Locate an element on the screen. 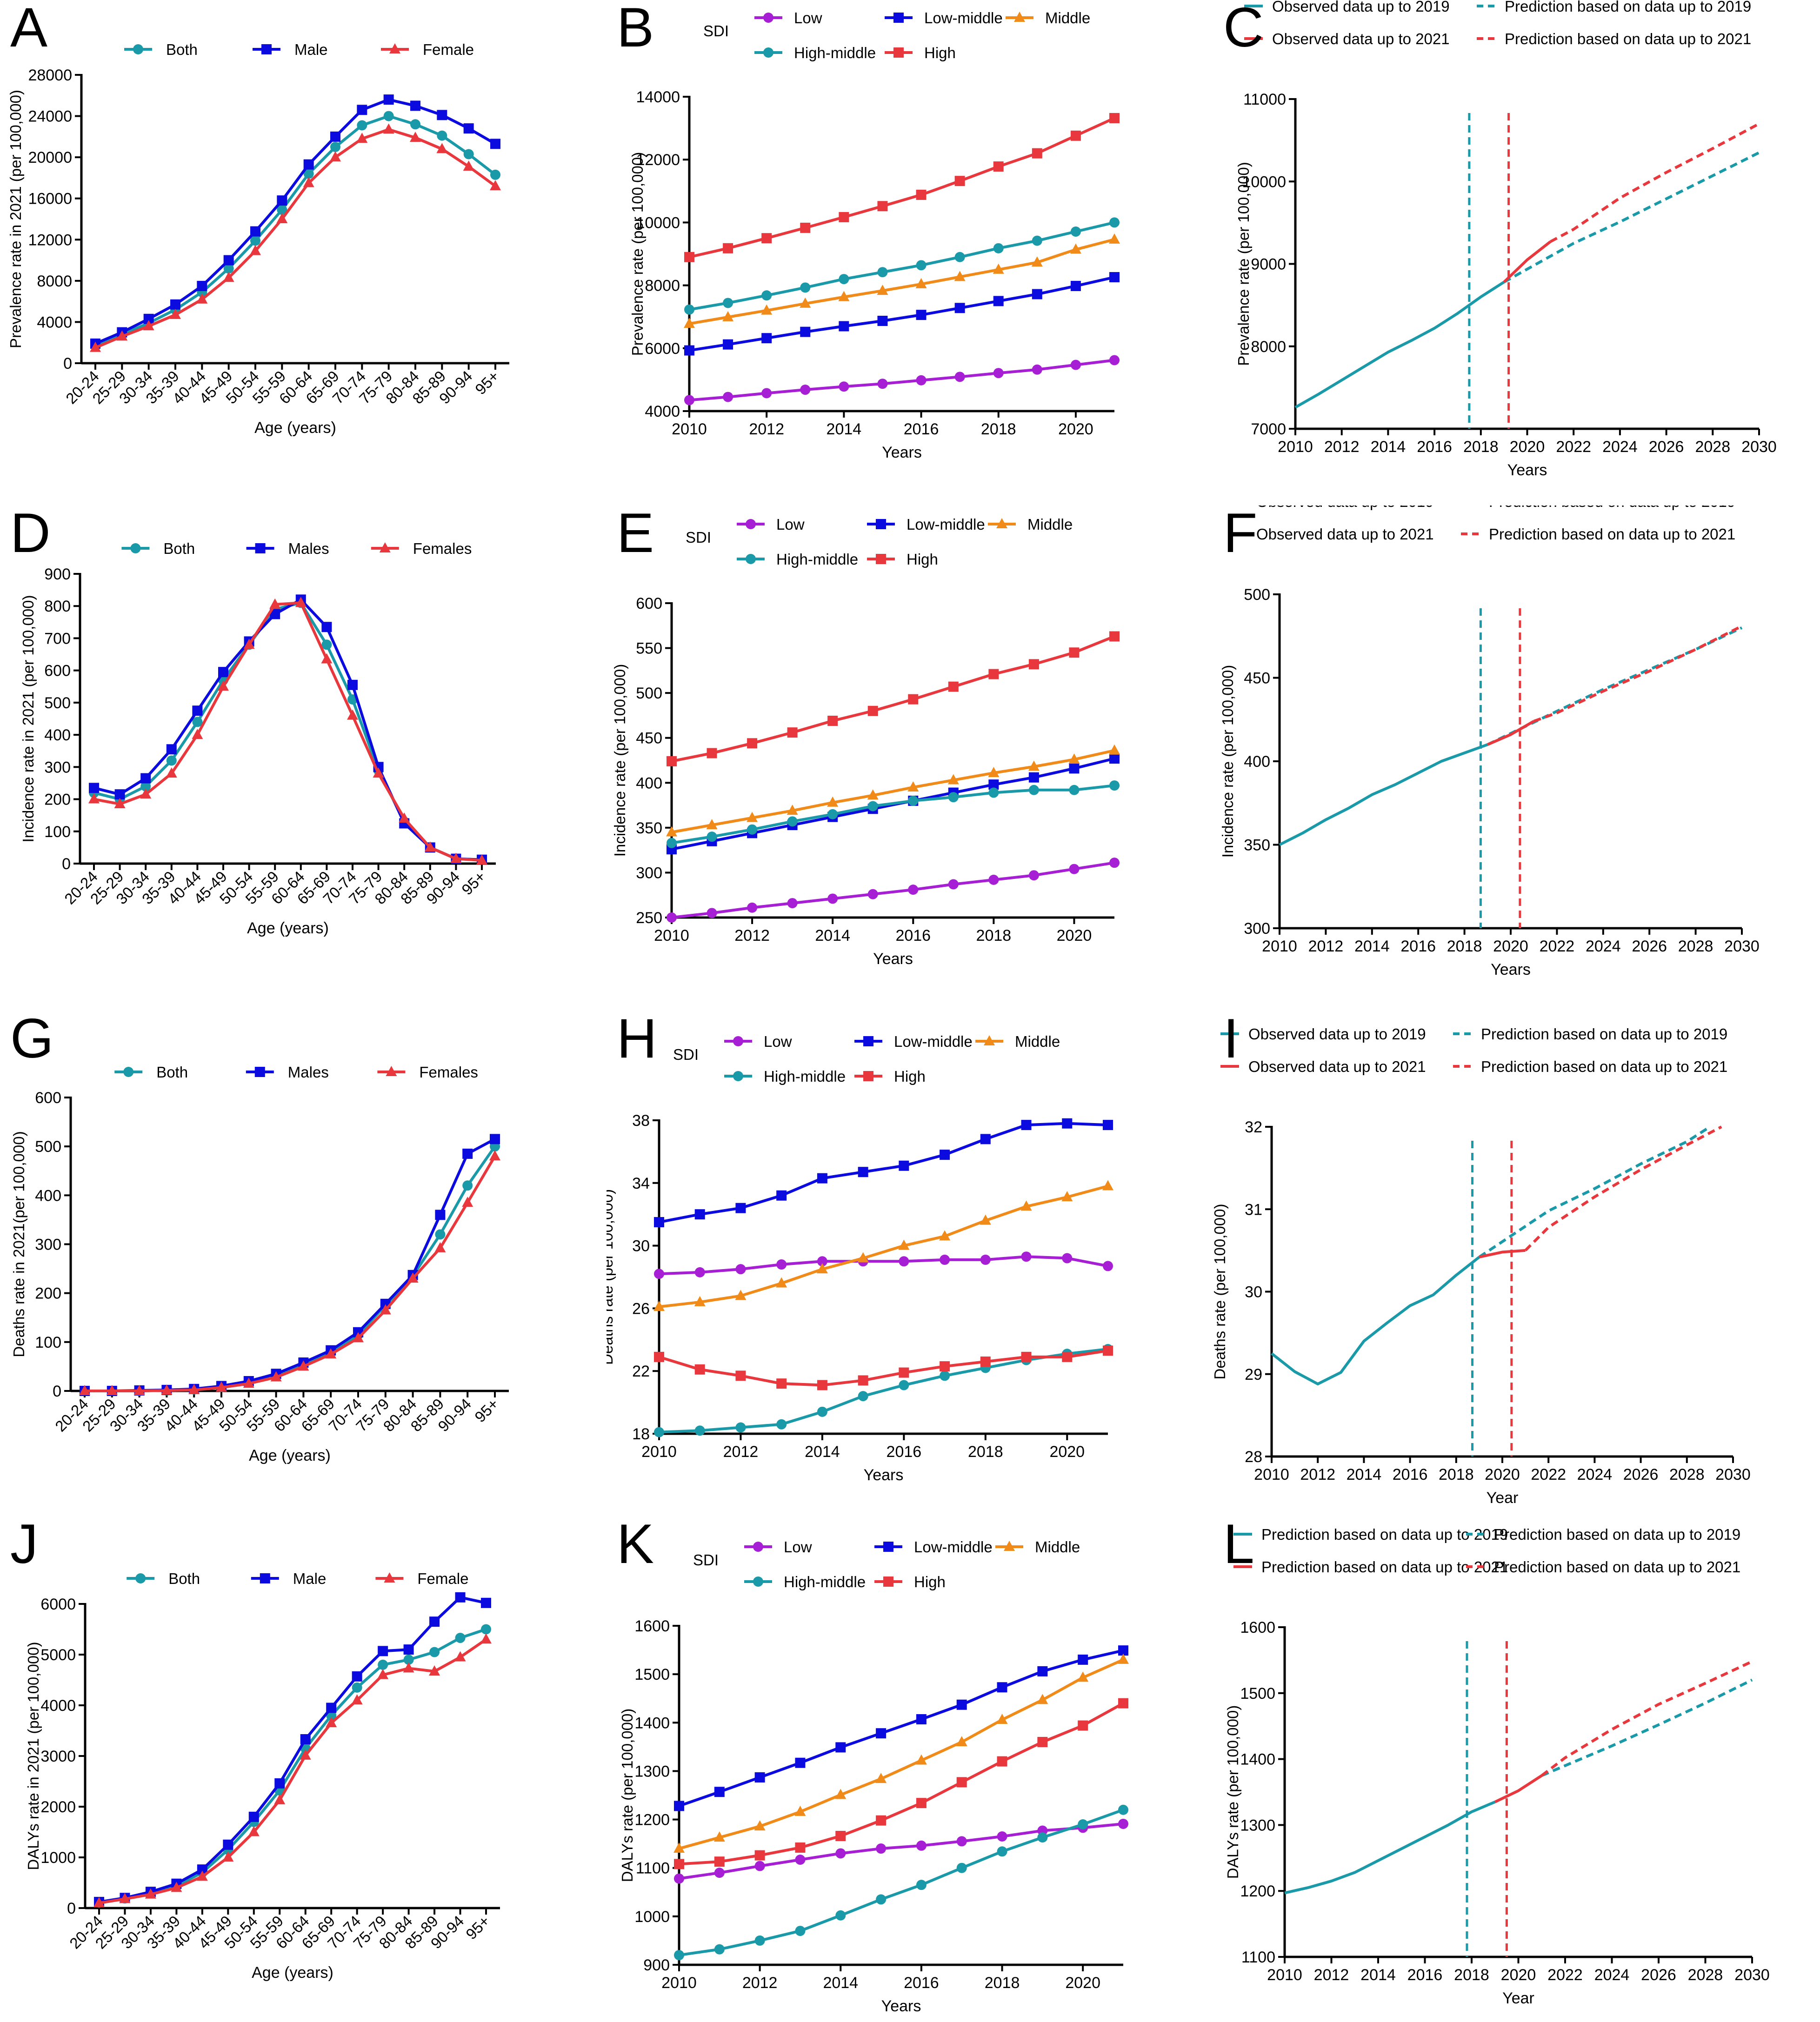 This screenshot has width=1820, height=2022. y-tick-label: 24000 is located at coordinates (50, 117).